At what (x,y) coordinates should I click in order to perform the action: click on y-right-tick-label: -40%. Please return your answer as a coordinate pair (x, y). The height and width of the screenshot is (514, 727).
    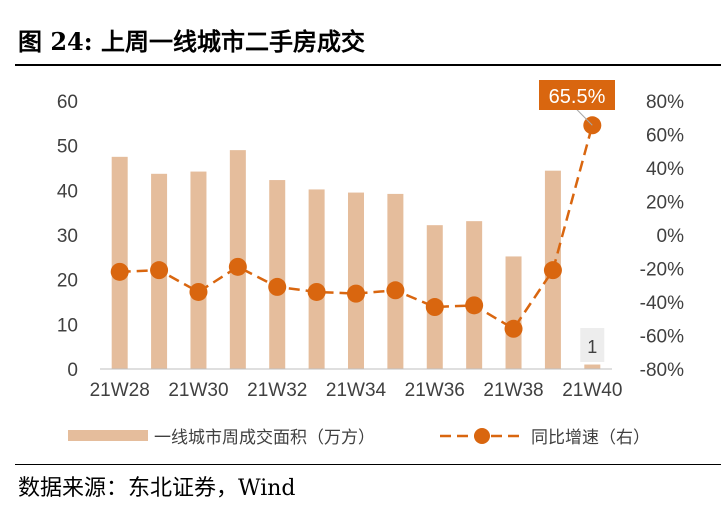
    Looking at the image, I should click on (662, 303).